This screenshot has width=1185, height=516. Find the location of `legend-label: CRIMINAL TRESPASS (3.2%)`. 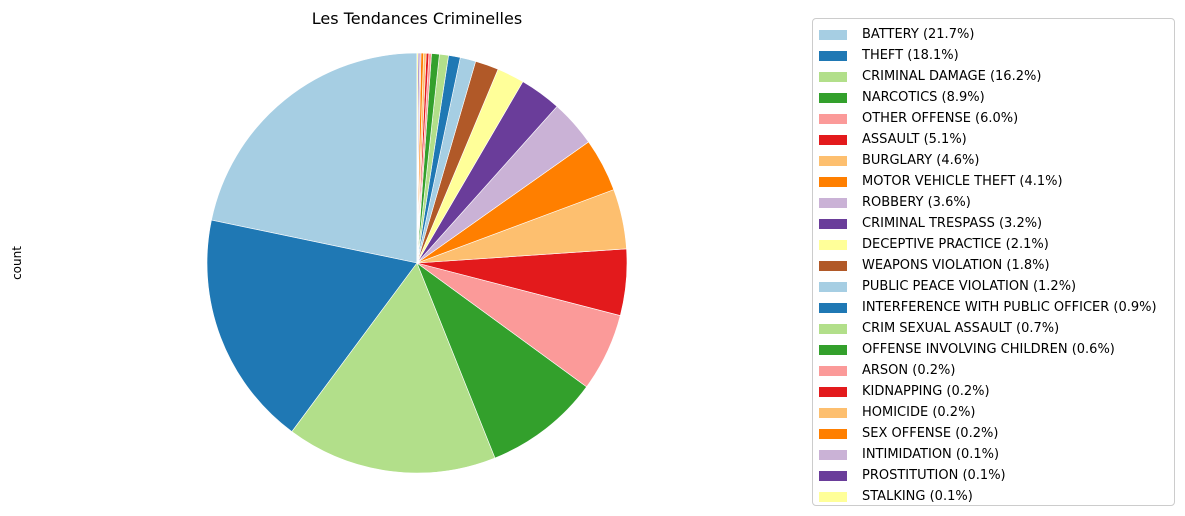

legend-label: CRIMINAL TRESPASS (3.2%) is located at coordinates (952, 223).